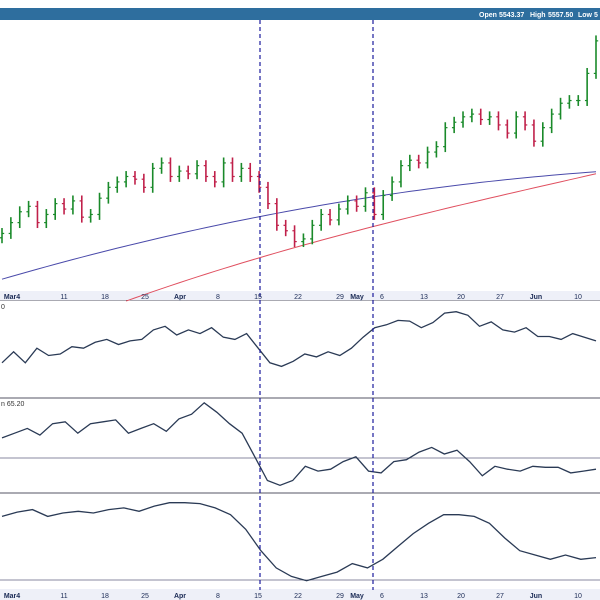 The height and width of the screenshot is (600, 600). Describe the element at coordinates (538, 15) in the screenshot. I see `high-label: High` at that location.